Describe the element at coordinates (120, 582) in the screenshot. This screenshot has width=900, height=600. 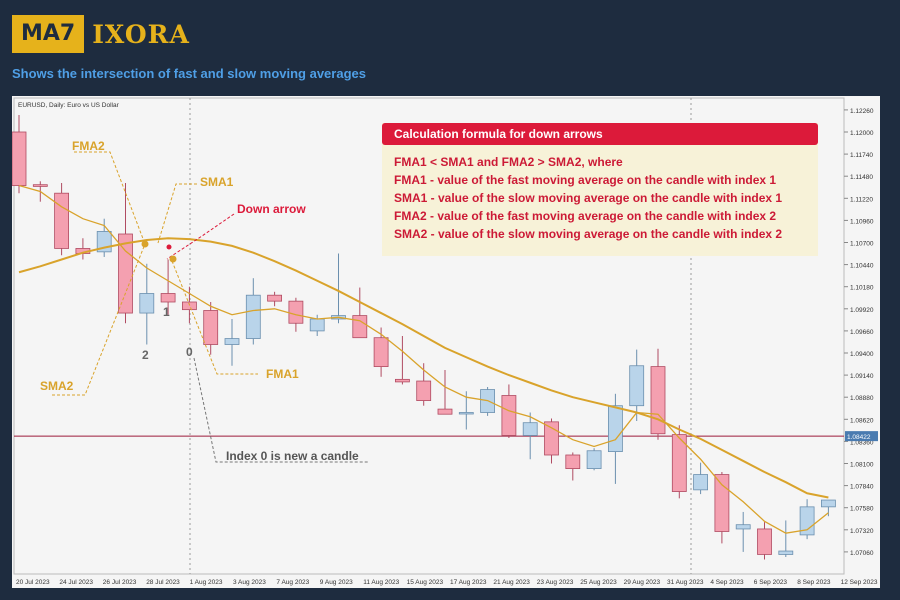
I see `x-tick-label: 26 Jul 2023` at that location.